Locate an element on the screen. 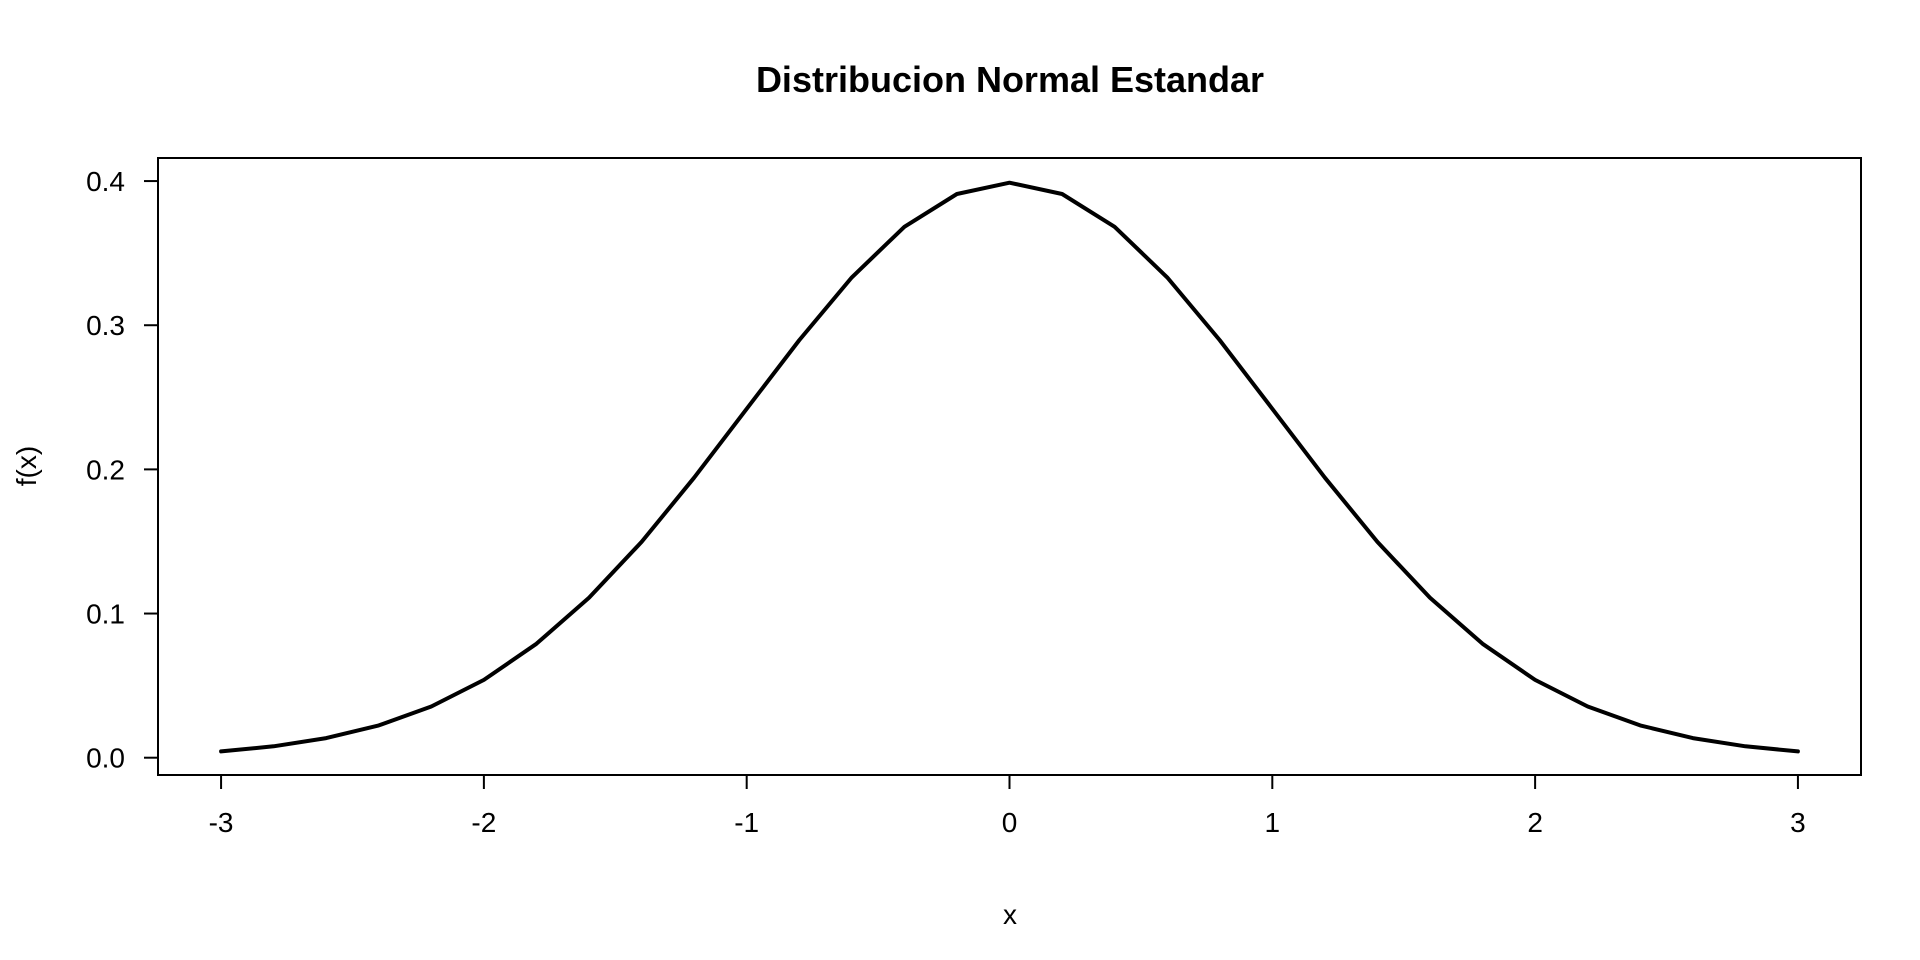 Image resolution: width=1920 pixels, height=960 pixels. x-tick-label: 3 is located at coordinates (1798, 822).